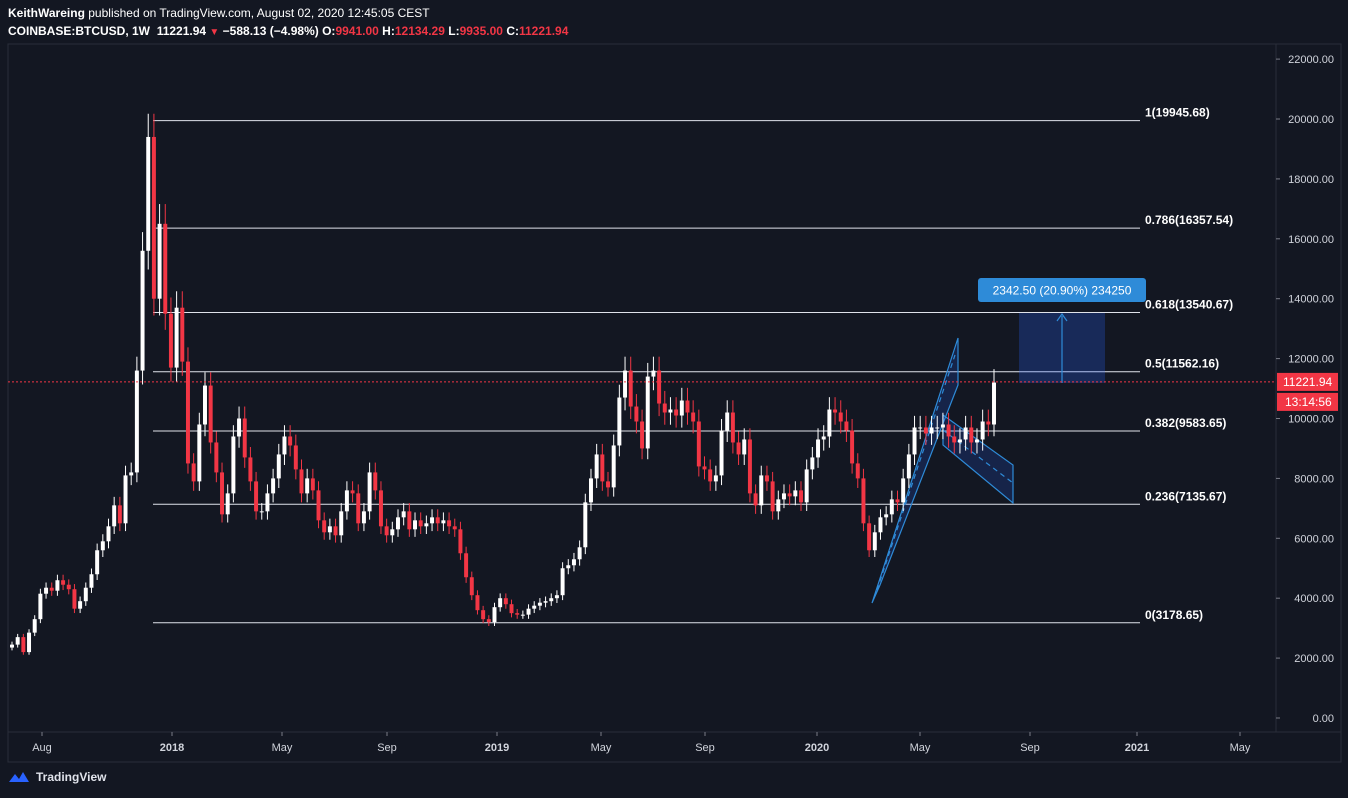  What do you see at coordinates (71, 777) in the screenshot?
I see `tradingview-brand: TradingView` at bounding box center [71, 777].